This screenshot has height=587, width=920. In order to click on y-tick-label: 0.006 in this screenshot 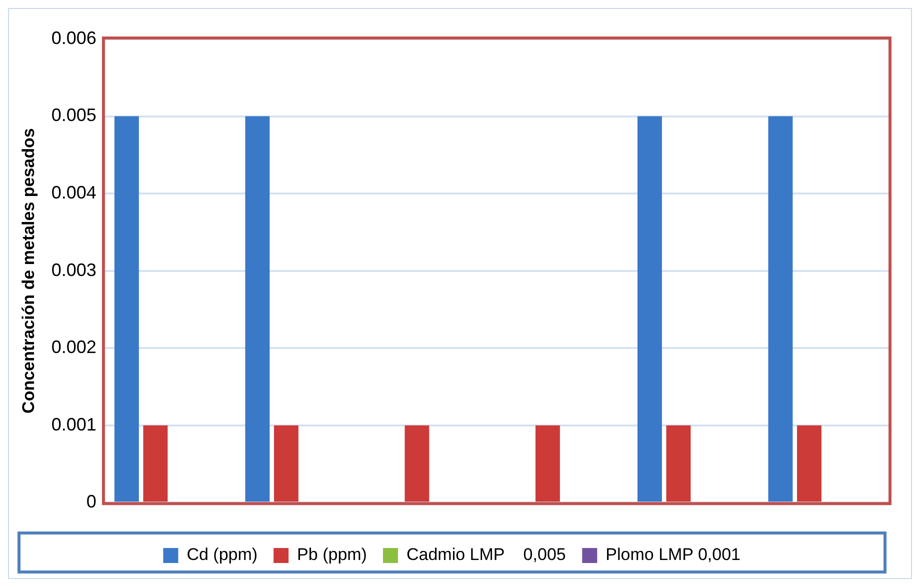, I will do `click(73, 38)`.